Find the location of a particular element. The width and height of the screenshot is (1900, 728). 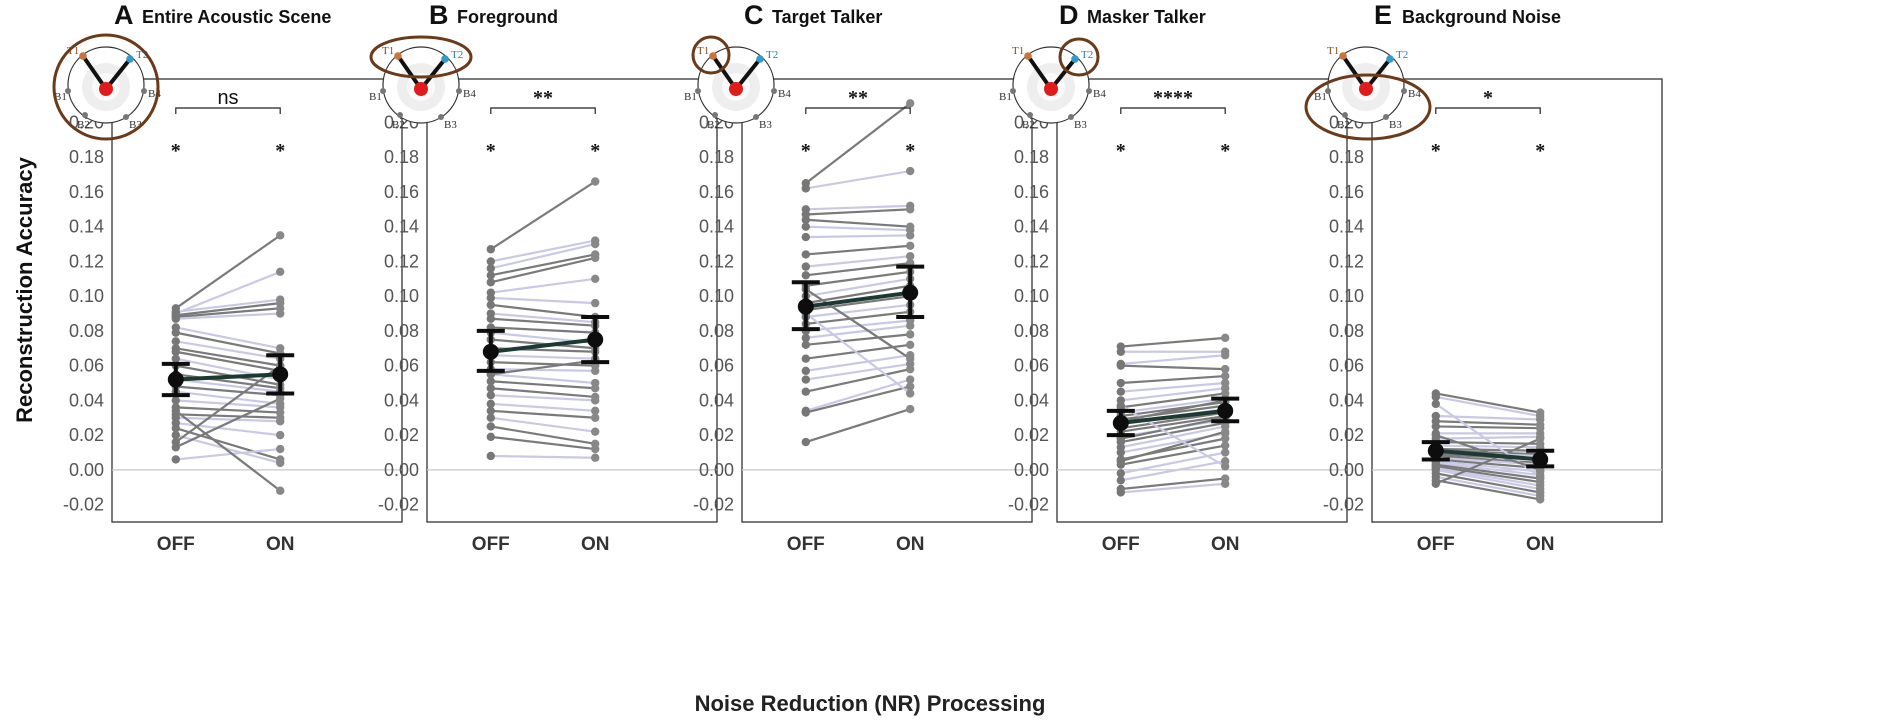

scene-icon-t2-dot is located at coordinates (1075, 59).